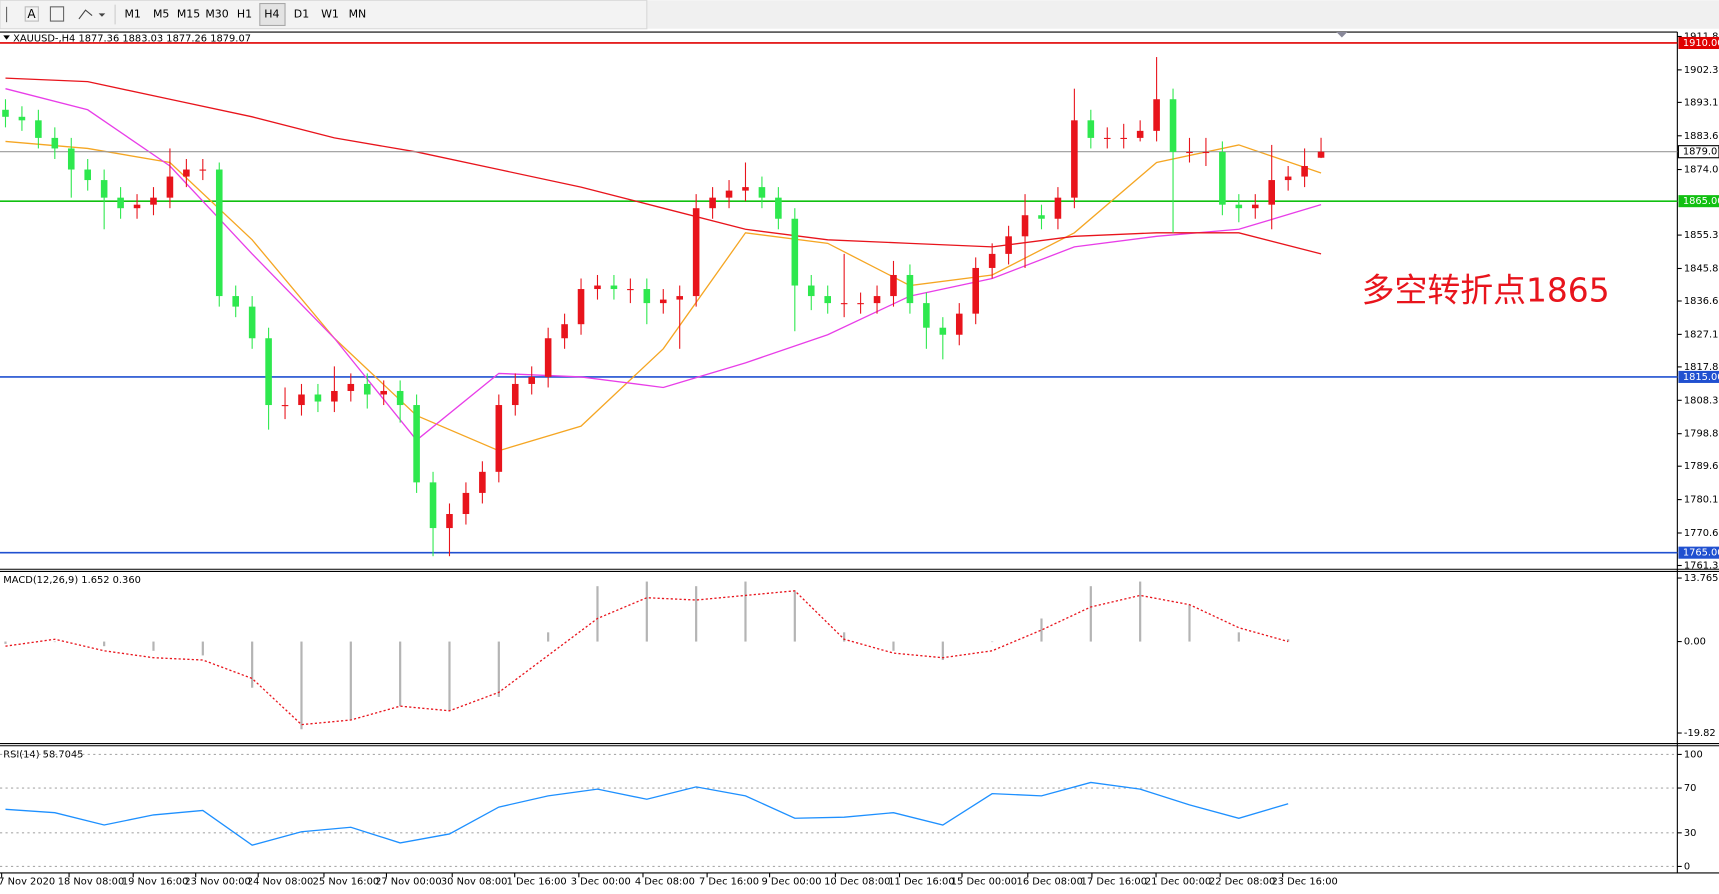  I want to click on timeframe-button: M15, so click(188, 14).